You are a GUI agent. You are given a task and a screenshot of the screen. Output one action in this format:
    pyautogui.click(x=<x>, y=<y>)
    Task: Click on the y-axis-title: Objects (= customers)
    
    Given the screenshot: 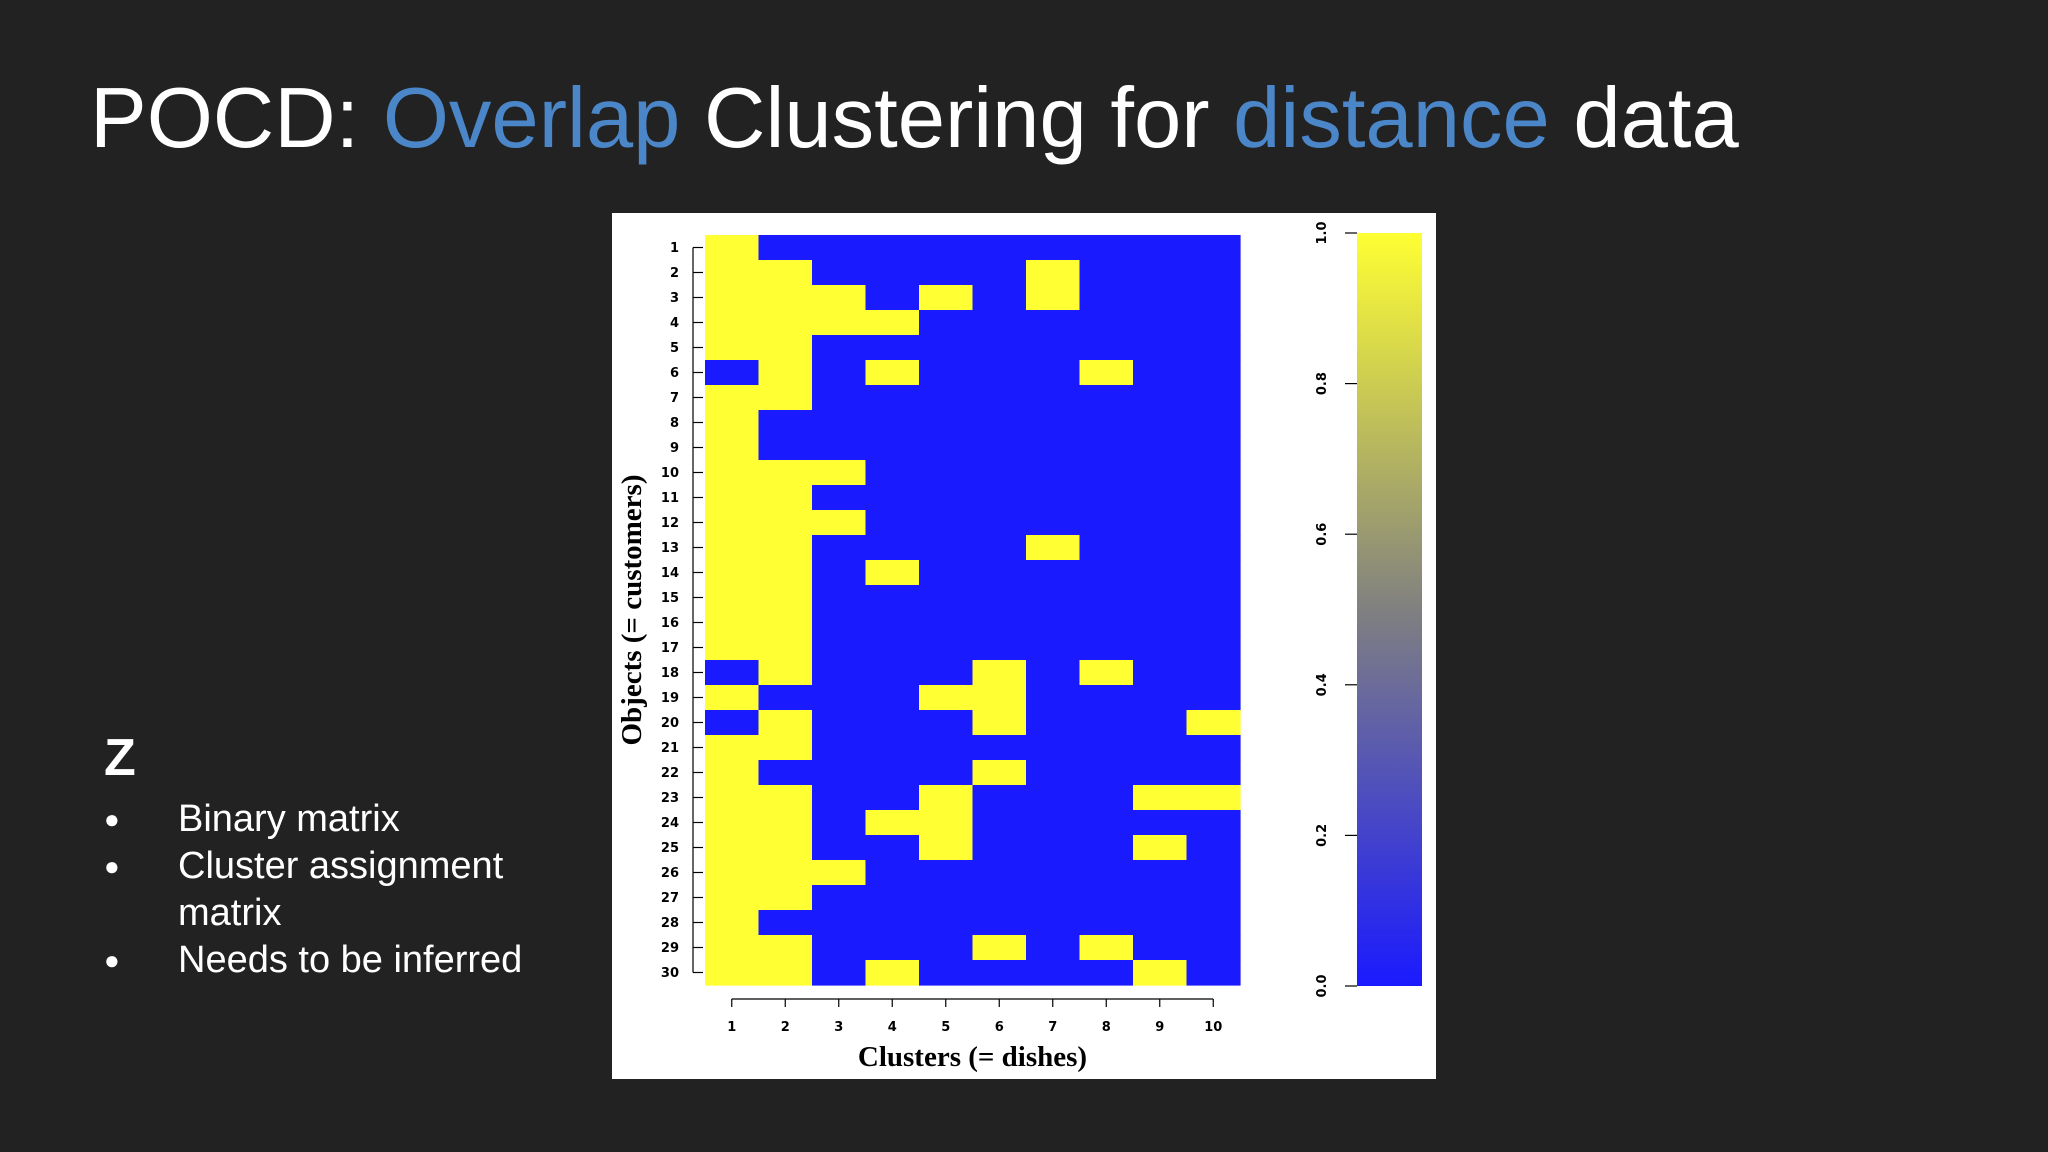 What is the action you would take?
    pyautogui.click(x=632, y=610)
    